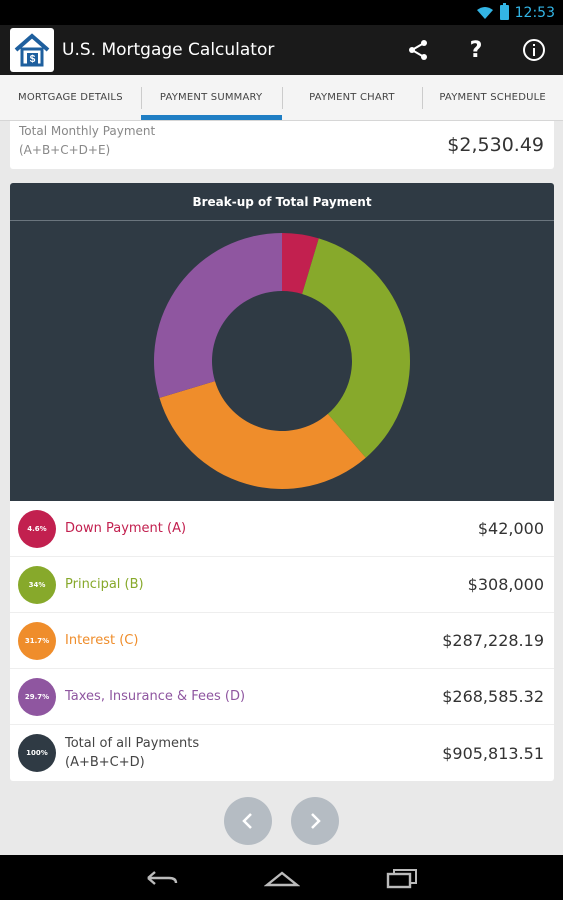  I want to click on percent-badge: 34%, so click(37, 584).